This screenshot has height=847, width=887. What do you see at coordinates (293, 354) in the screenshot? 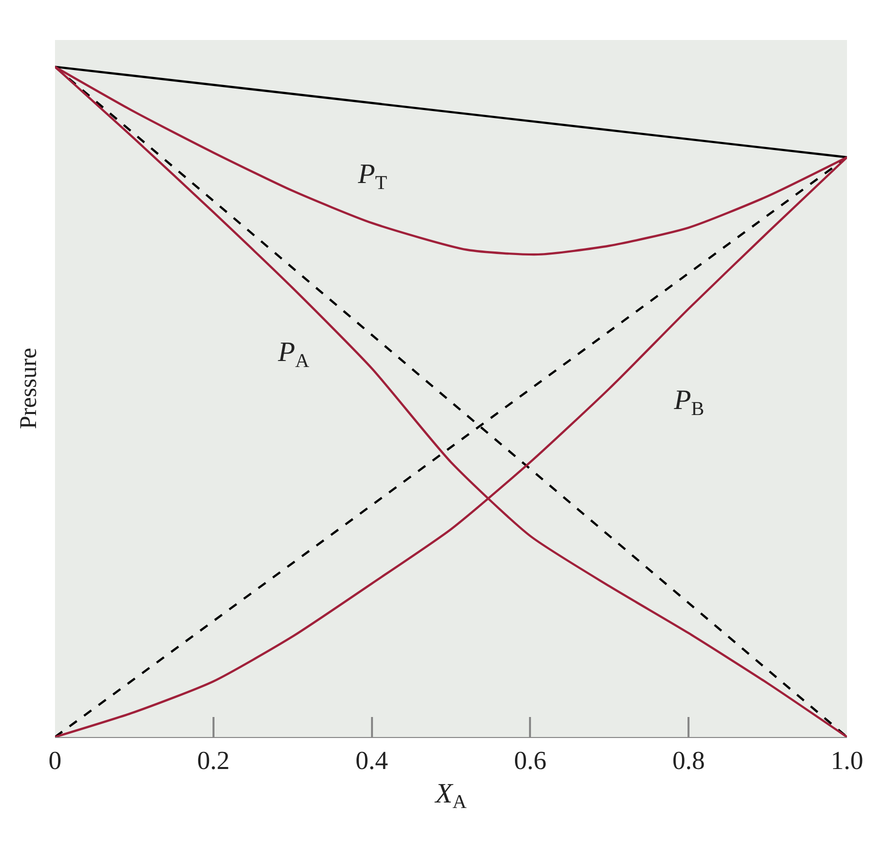
I see `series-label: P$_{A}$` at bounding box center [293, 354].